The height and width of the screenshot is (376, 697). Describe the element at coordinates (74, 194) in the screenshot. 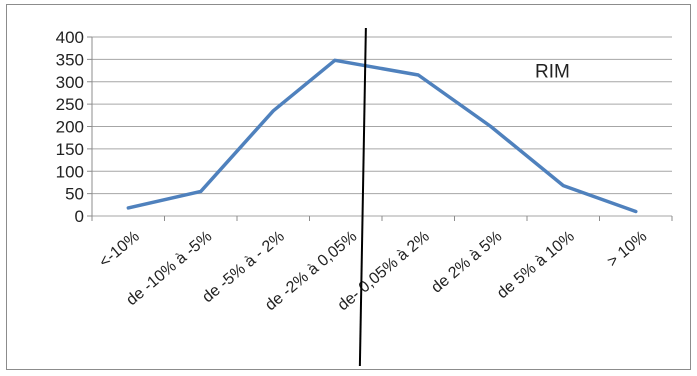

I see `y-tick-label: 50` at that location.